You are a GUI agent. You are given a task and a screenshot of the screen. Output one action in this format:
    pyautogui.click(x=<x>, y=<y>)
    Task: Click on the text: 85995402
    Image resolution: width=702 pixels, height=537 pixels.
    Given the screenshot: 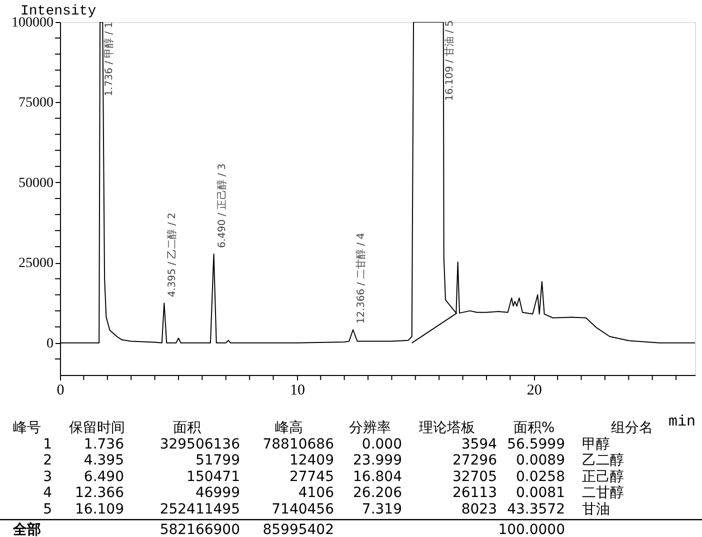 What is the action you would take?
    pyautogui.click(x=298, y=529)
    